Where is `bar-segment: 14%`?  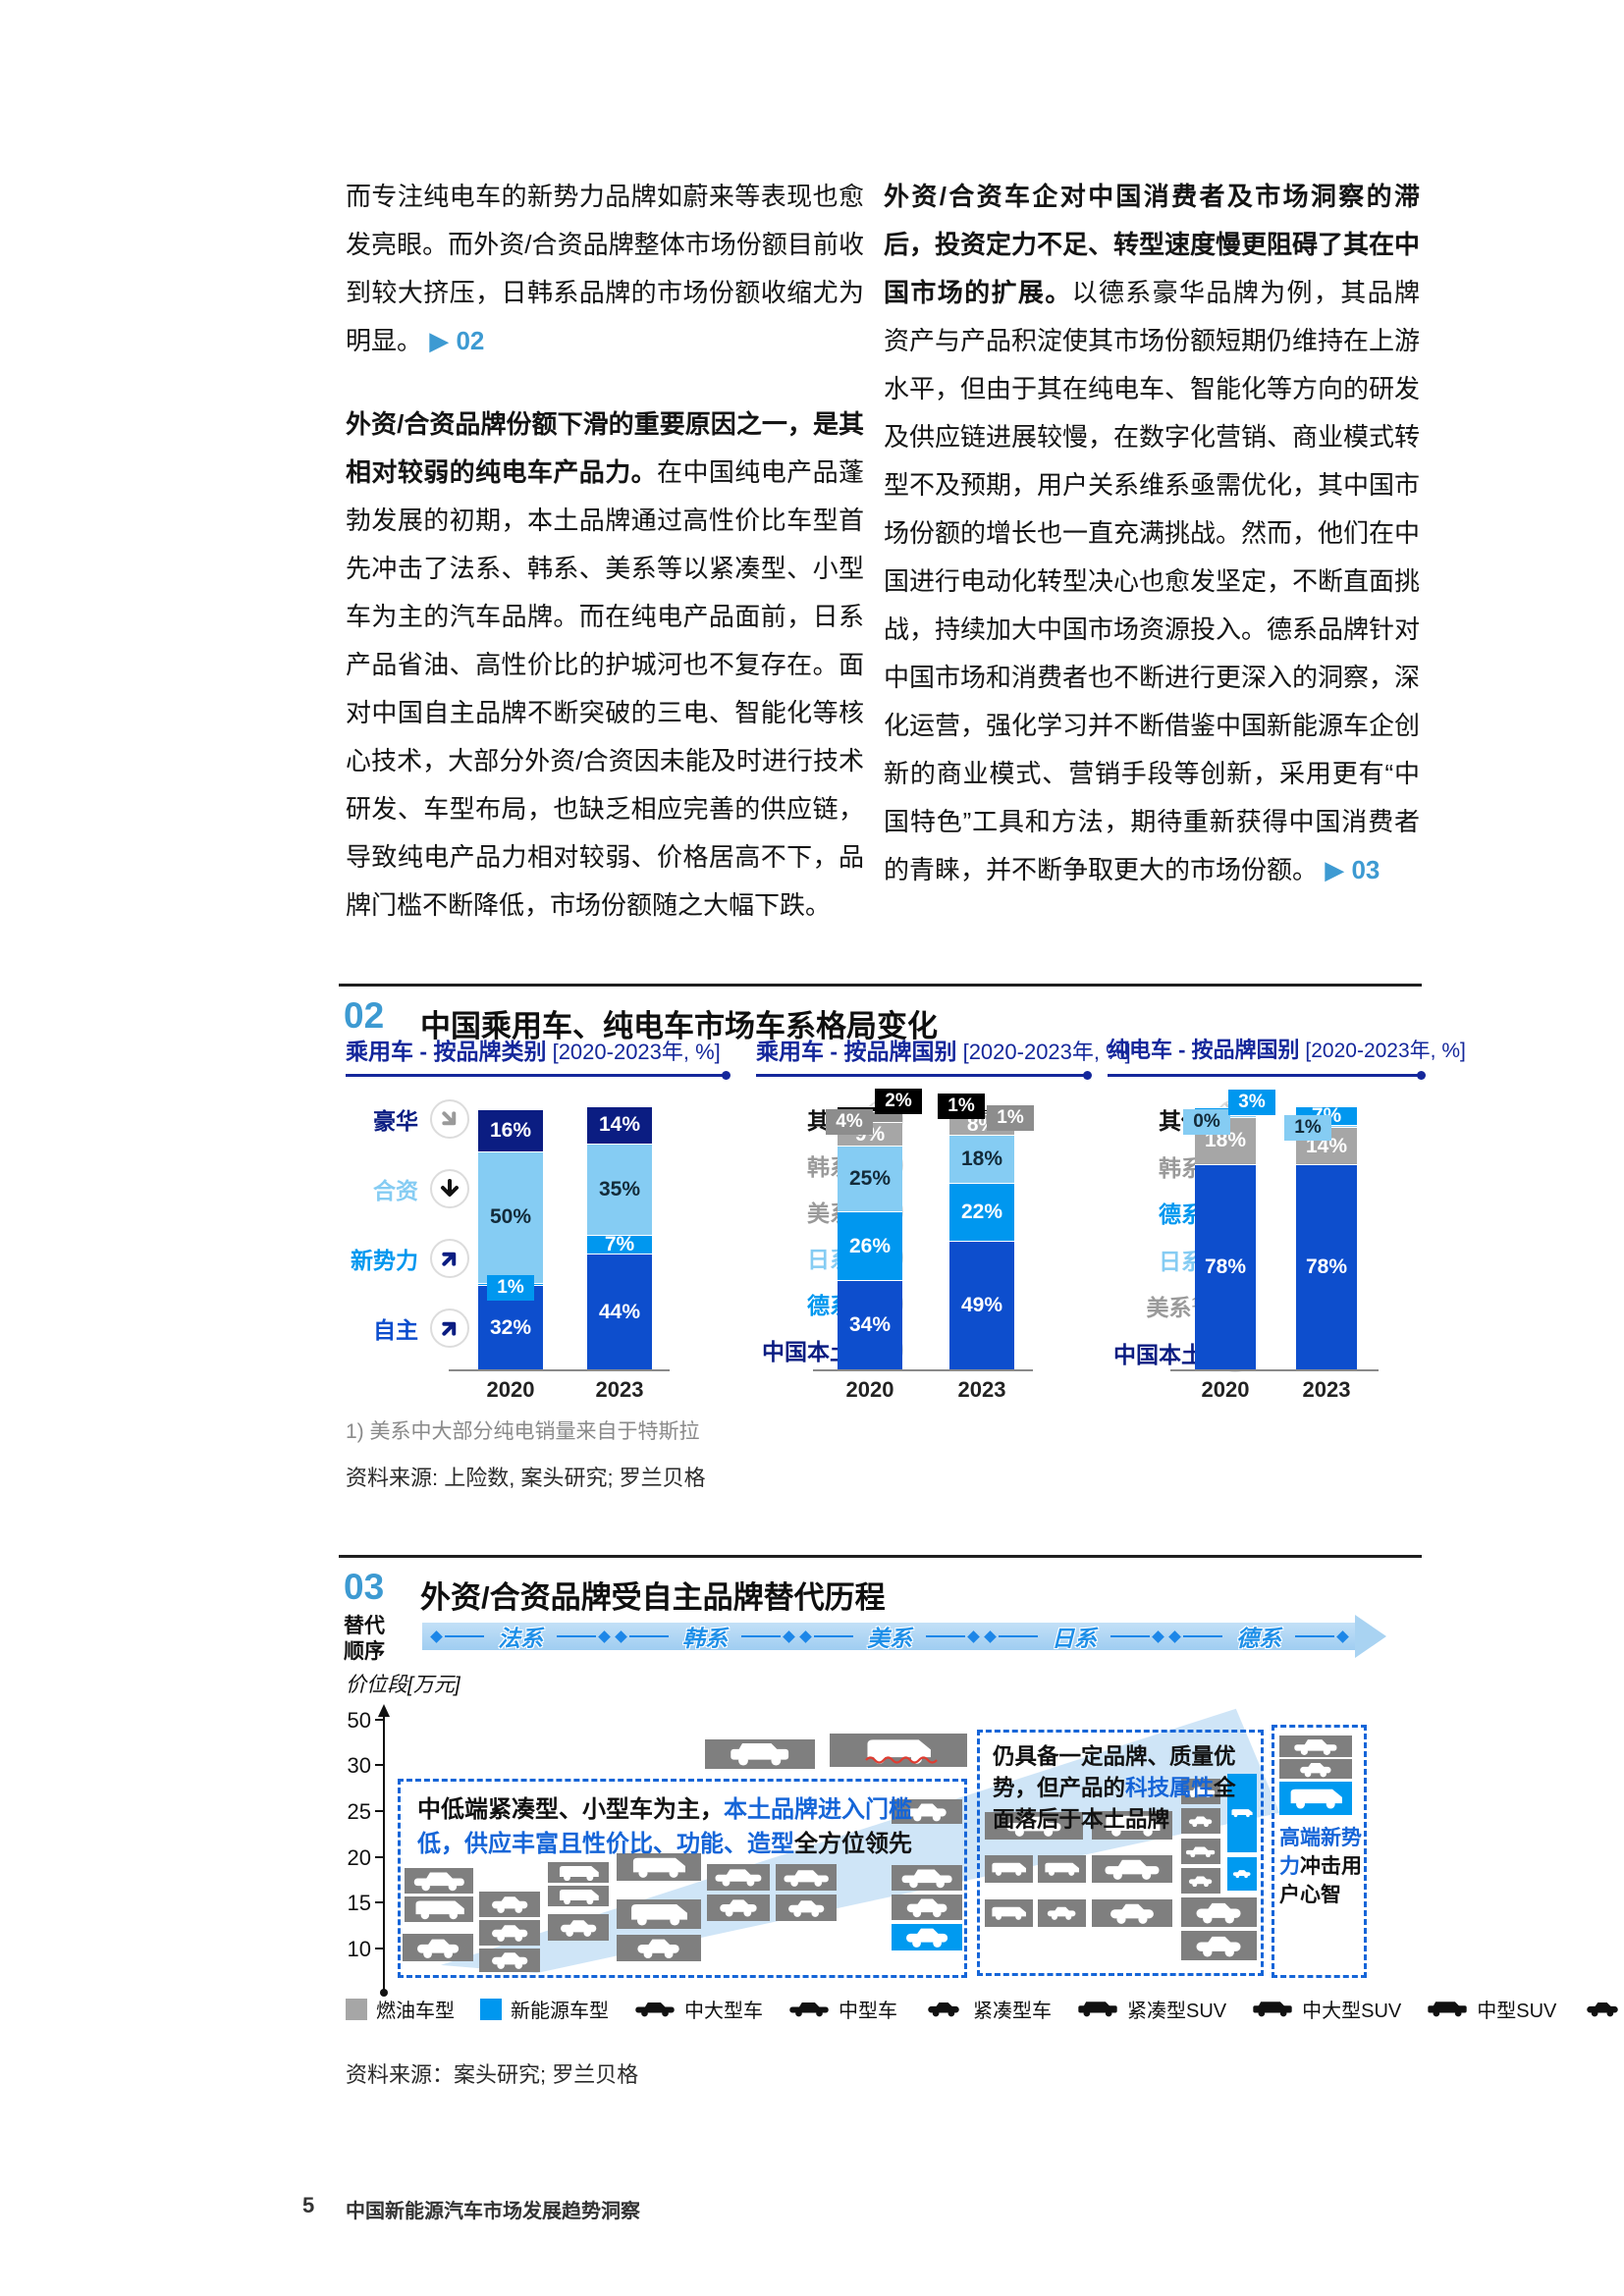 bar-segment: 14% is located at coordinates (619, 1125).